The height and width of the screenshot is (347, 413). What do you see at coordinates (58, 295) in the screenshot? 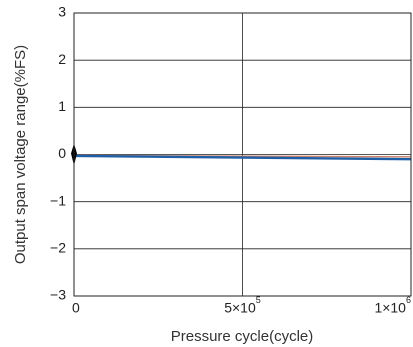
I see `y-tick-label-6: −3` at bounding box center [58, 295].